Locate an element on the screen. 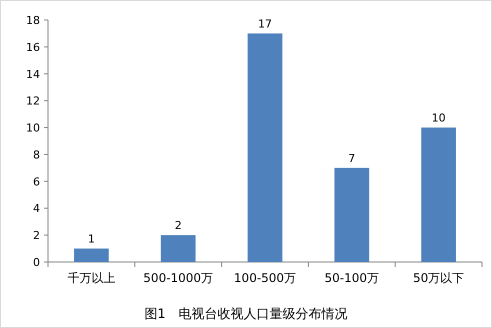 Image resolution: width=492 pixels, height=328 pixels. data-label: 1 is located at coordinates (91, 239).